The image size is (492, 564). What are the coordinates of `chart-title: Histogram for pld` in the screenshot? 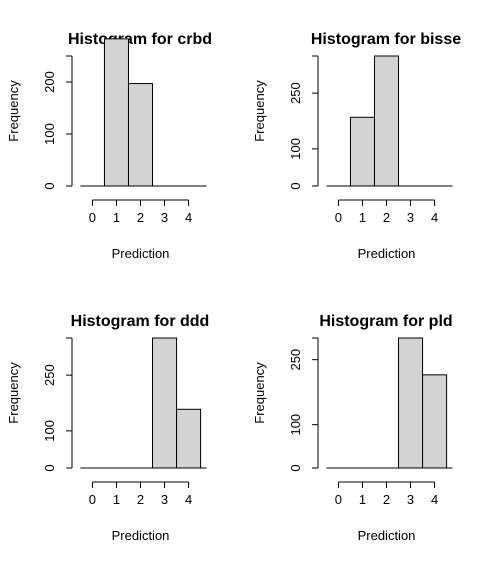 It's located at (385, 321).